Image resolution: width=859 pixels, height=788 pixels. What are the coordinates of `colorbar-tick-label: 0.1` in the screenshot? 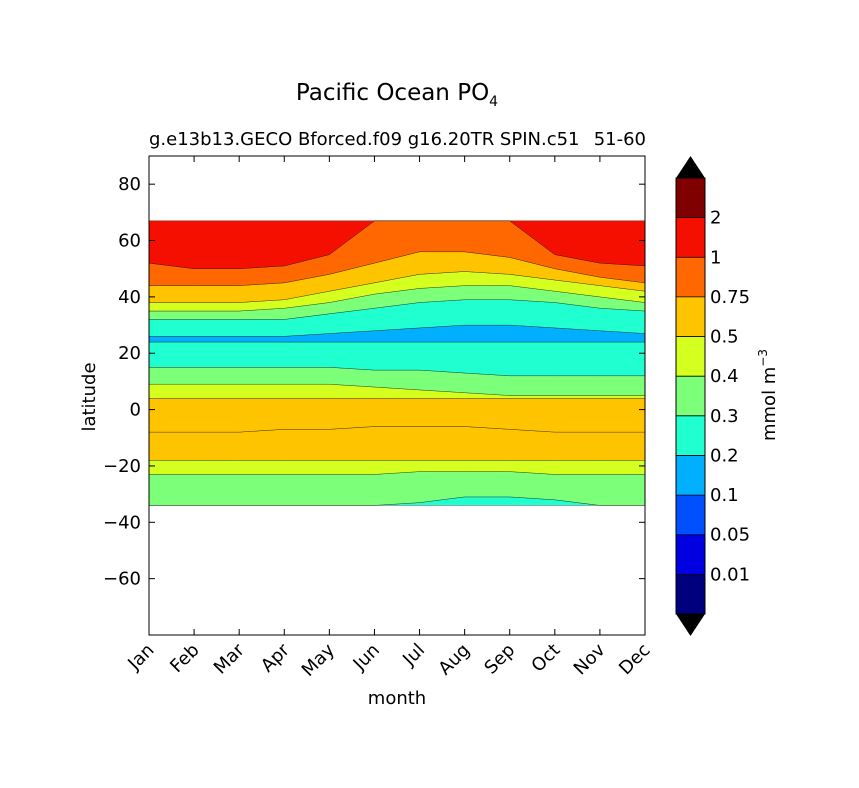 It's located at (724, 495).